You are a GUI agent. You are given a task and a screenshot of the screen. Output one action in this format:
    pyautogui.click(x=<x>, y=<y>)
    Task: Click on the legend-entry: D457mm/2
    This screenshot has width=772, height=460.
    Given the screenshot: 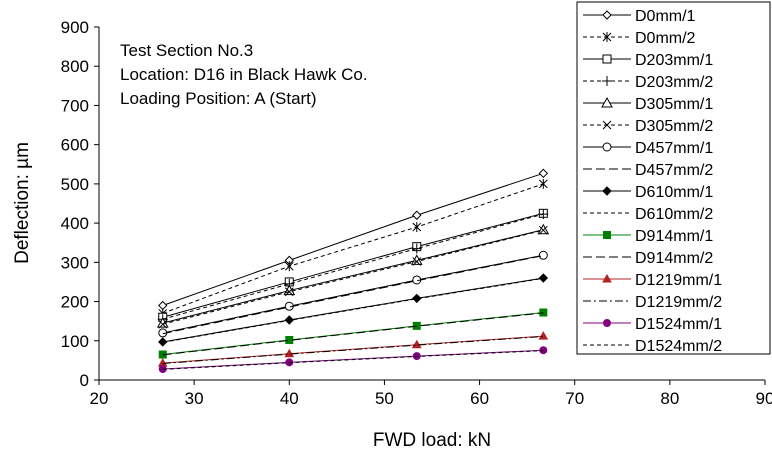 What is the action you would take?
    pyautogui.click(x=648, y=170)
    